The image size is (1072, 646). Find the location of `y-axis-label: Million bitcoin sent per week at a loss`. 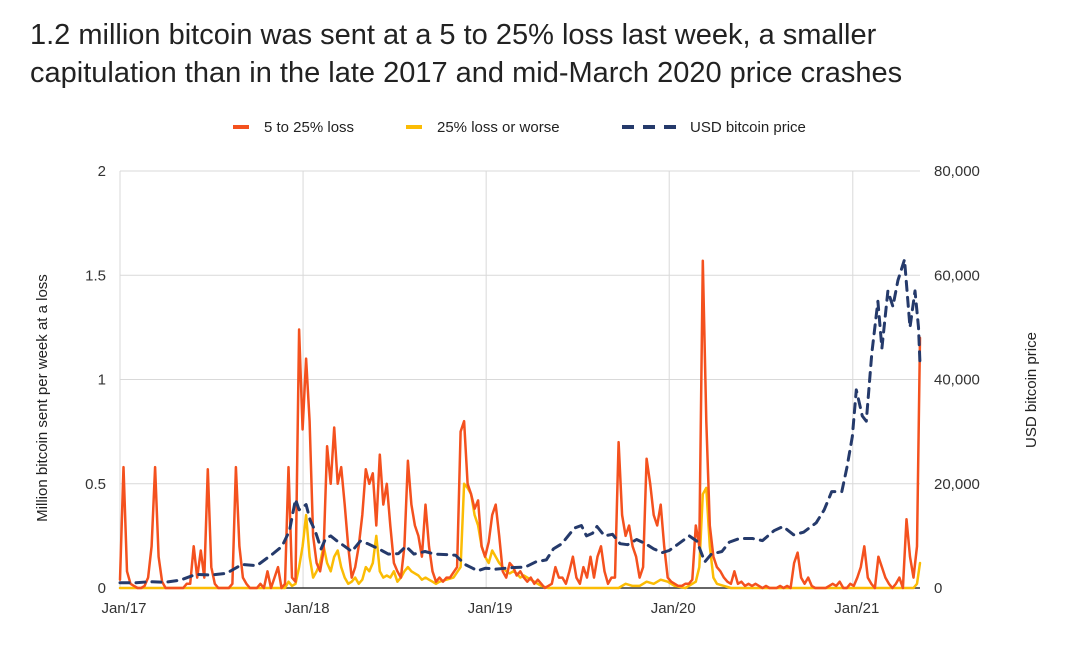

y-axis-label: Million bitcoin sent per week at a loss is located at coordinates (42, 398).